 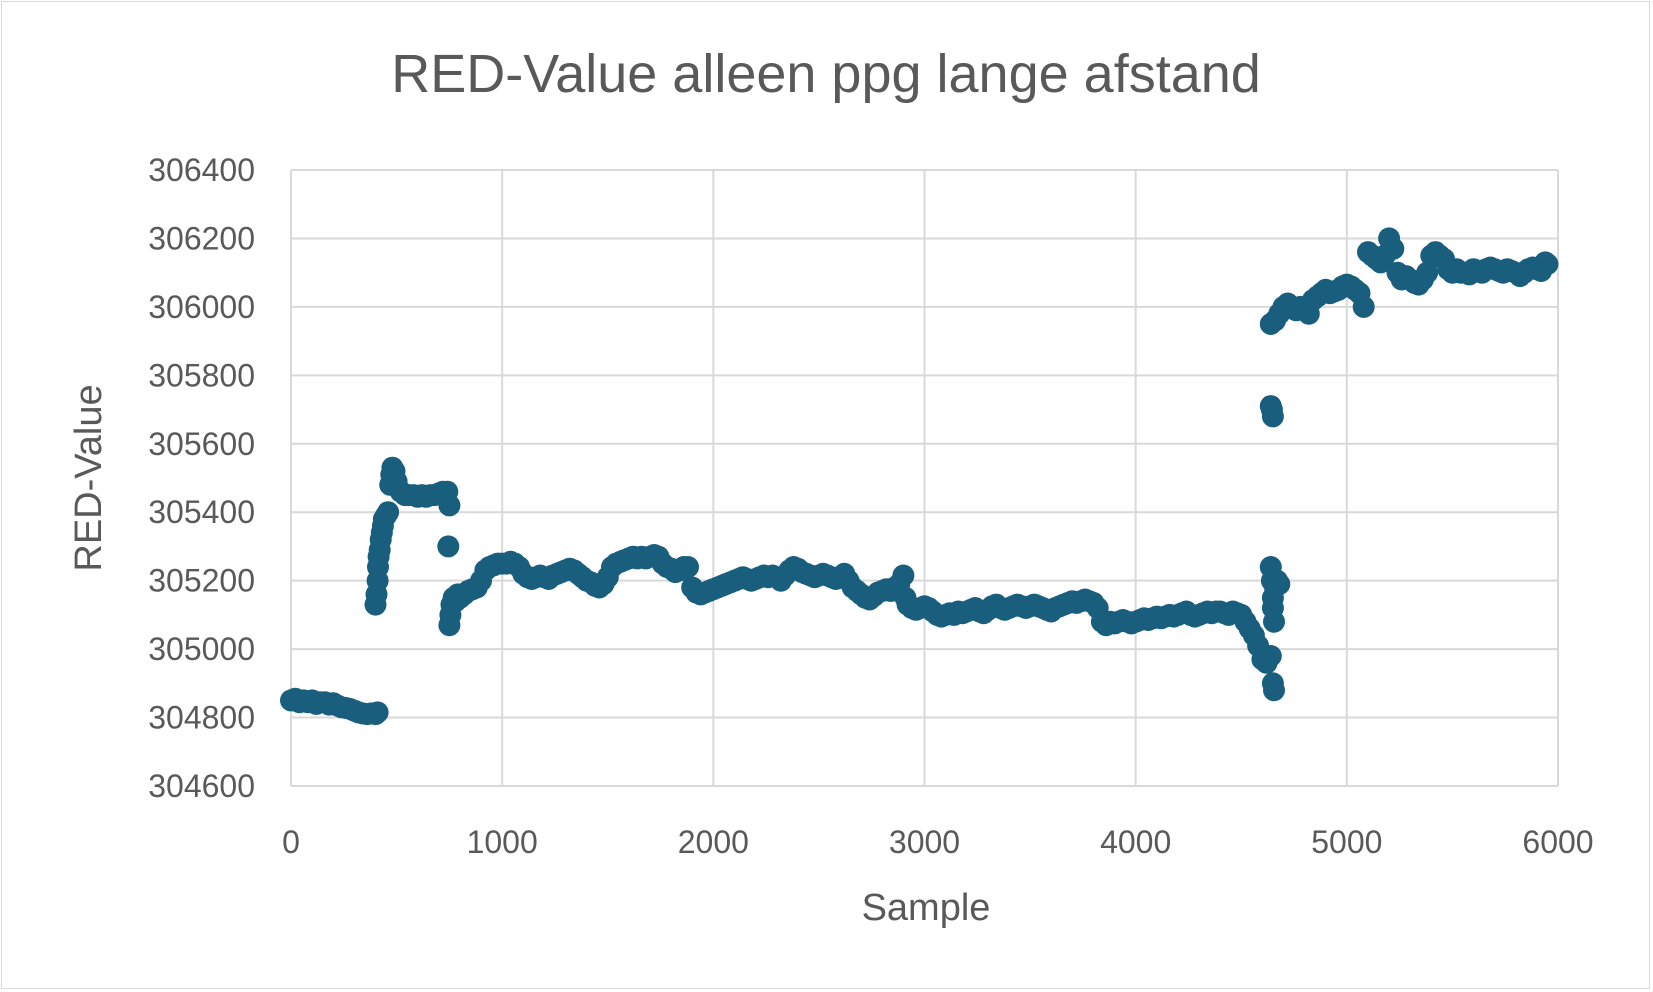 What do you see at coordinates (201, 786) in the screenshot?
I see `y-tick-label: 304600` at bounding box center [201, 786].